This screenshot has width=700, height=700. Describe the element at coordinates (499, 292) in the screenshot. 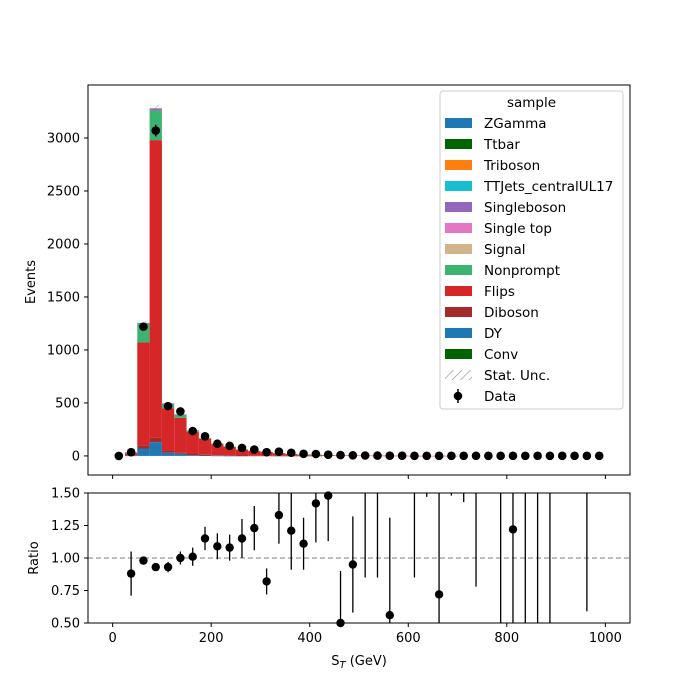

I see `legend-label-flips: Flips` at that location.